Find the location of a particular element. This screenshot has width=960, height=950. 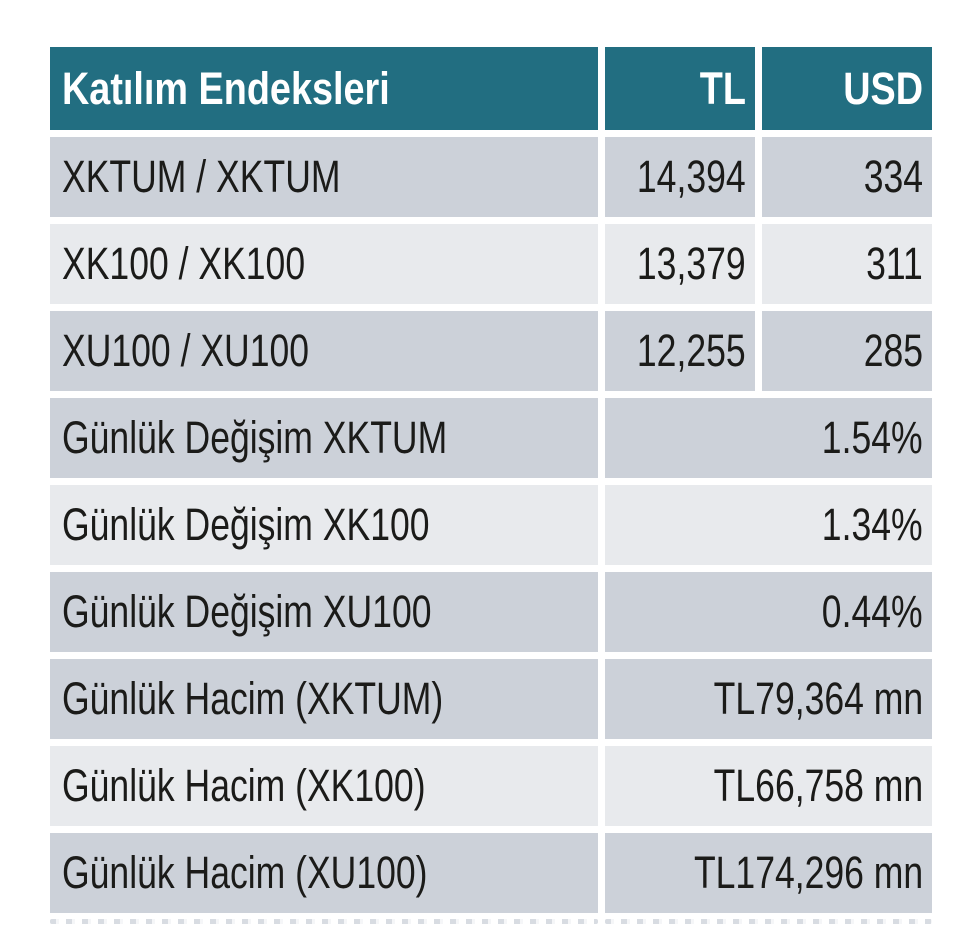

row-volume-xk100-value: TL66,758 mn is located at coordinates (768, 786).